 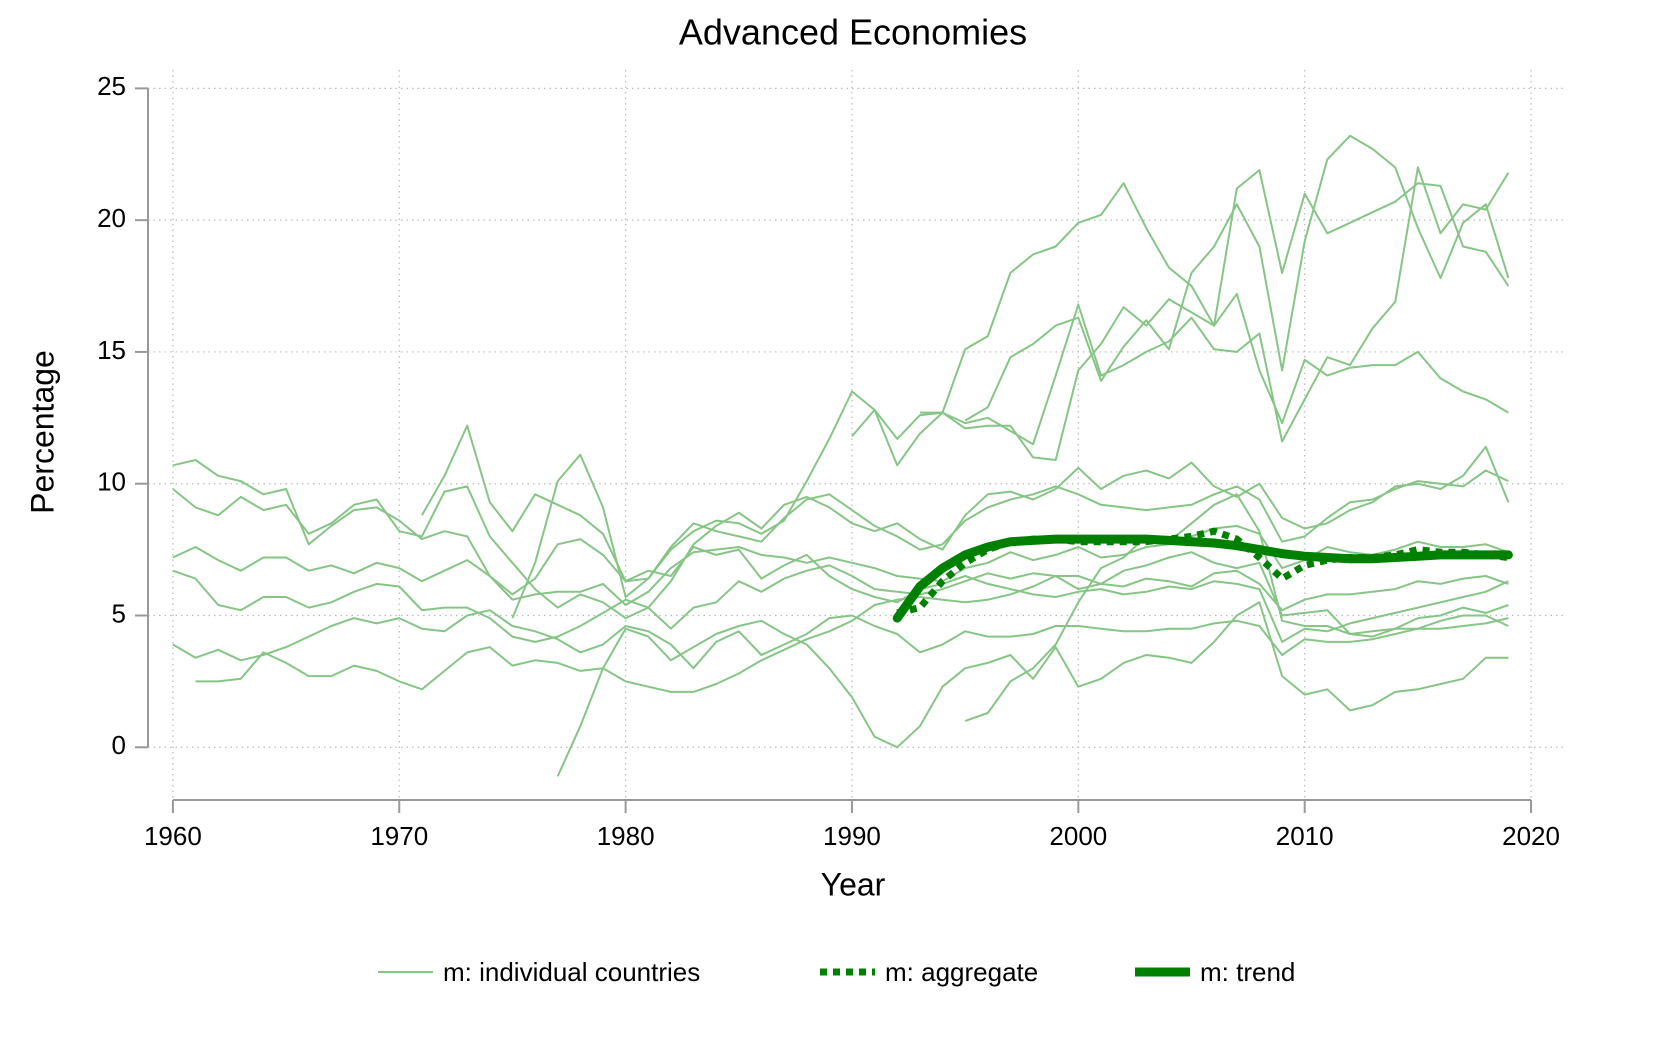 I want to click on x-axis-label: Year, so click(x=853, y=884).